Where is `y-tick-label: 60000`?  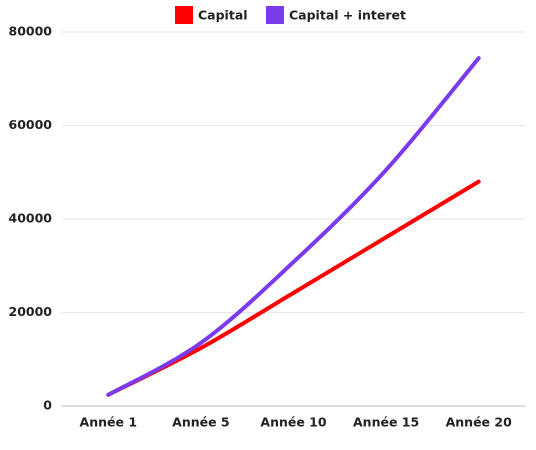 y-tick-label: 60000 is located at coordinates (31, 124).